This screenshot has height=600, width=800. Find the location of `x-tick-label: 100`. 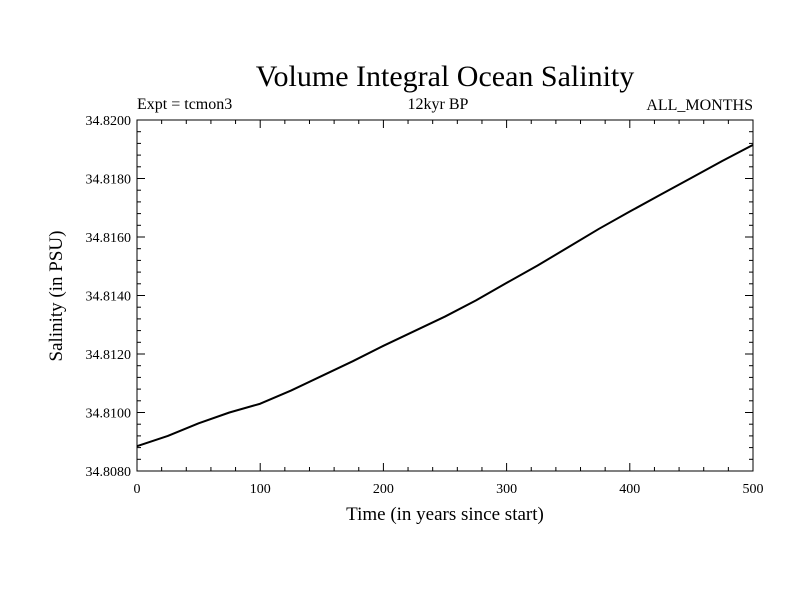

x-tick-label: 100 is located at coordinates (260, 489).